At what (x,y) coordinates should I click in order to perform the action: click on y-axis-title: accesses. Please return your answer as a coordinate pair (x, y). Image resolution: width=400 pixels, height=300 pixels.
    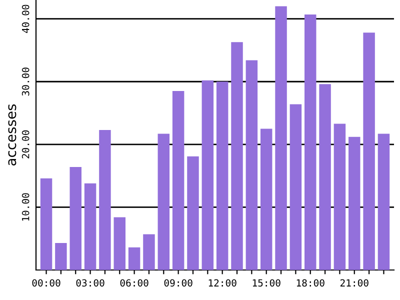
    Looking at the image, I should click on (12, 135).